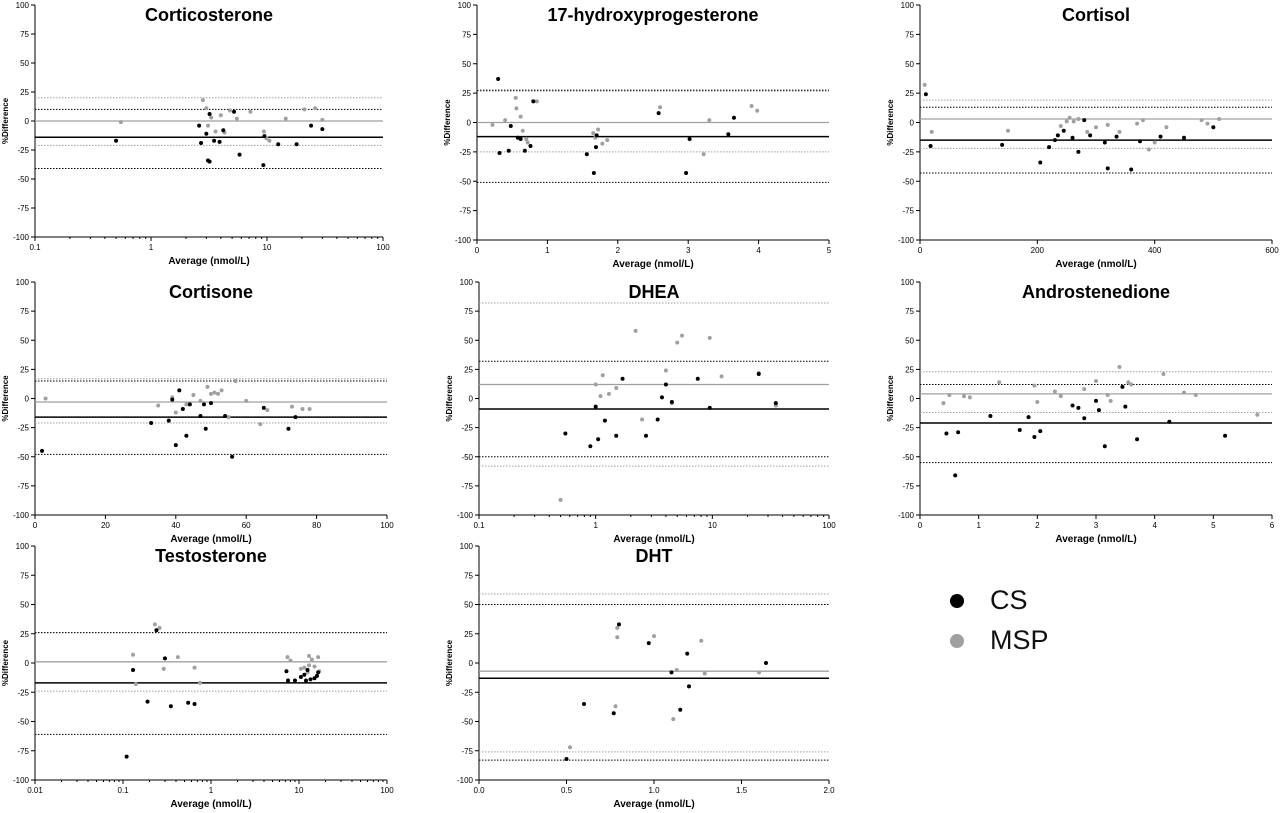 Image resolution: width=1280 pixels, height=813 pixels. Describe the element at coordinates (688, 250) in the screenshot. I see `x-tick-label: 3` at that location.